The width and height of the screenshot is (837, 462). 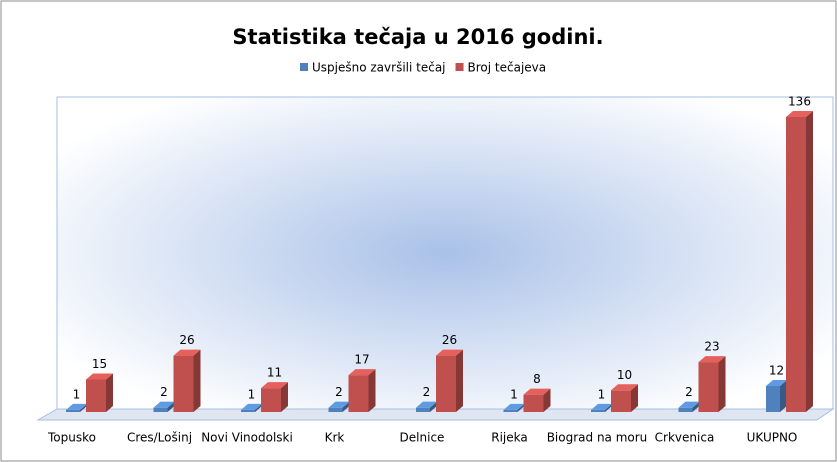 I want to click on data-label: 8, so click(x=537, y=379).